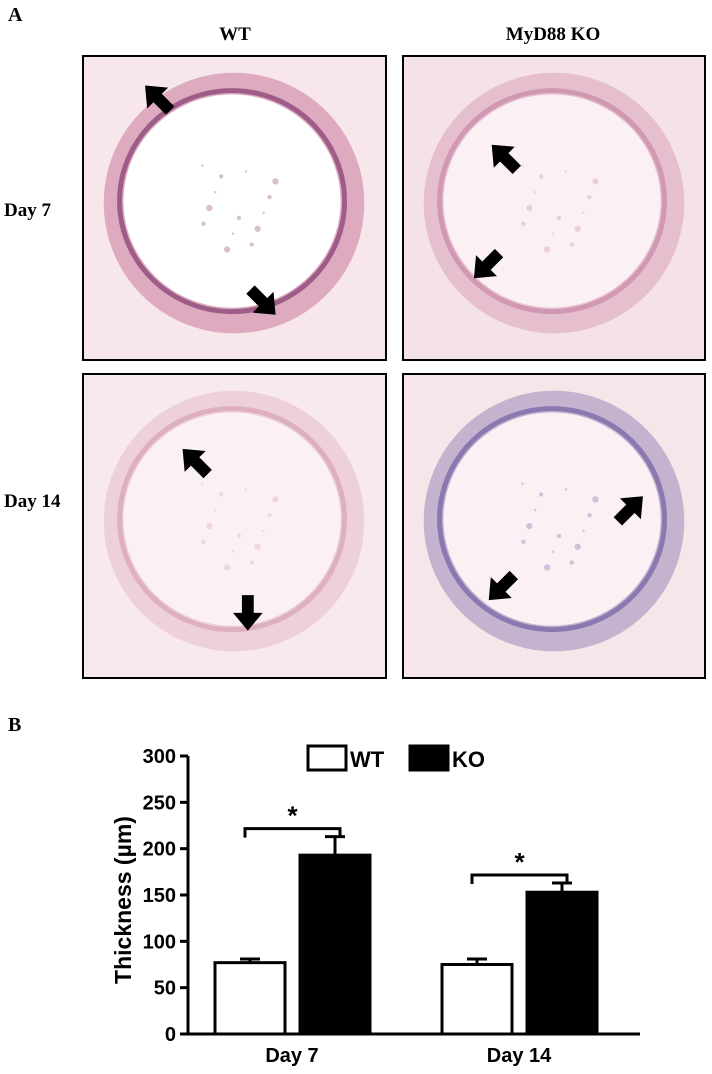 Image resolution: width=712 pixels, height=1074 pixels. What do you see at coordinates (165, 989) in the screenshot?
I see `y-tick-label: 50` at bounding box center [165, 989].